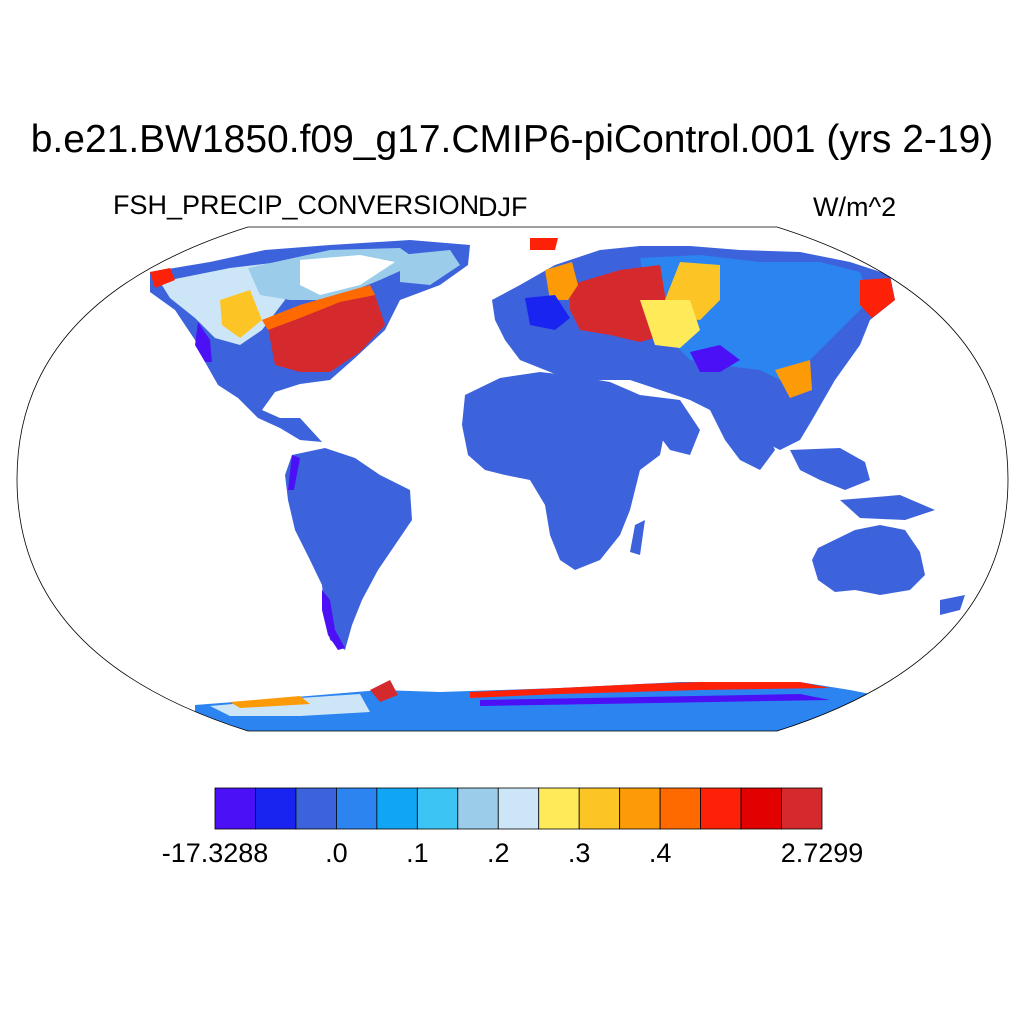 This screenshot has height=1024, width=1024. I want to click on season-label: DJF, so click(503, 207).